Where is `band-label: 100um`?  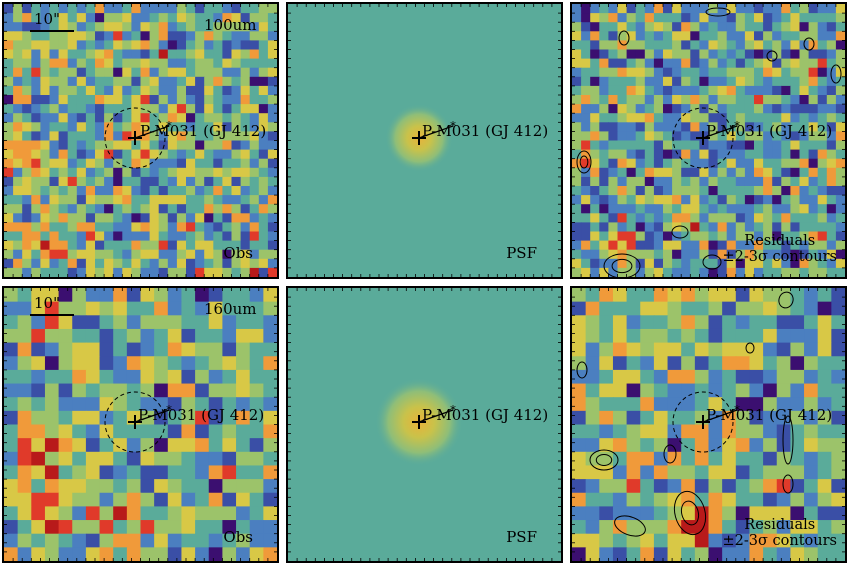 band-label: 100um is located at coordinates (230, 25).